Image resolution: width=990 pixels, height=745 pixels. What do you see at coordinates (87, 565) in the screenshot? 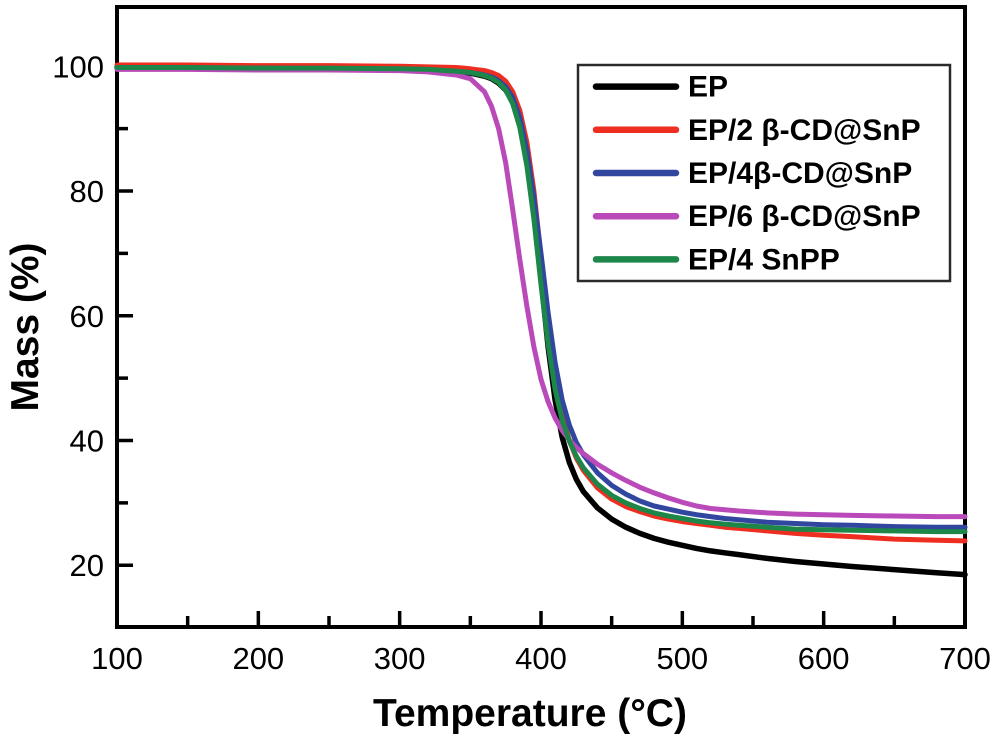
I see `y-axis-tick-label: 20` at bounding box center [87, 565].